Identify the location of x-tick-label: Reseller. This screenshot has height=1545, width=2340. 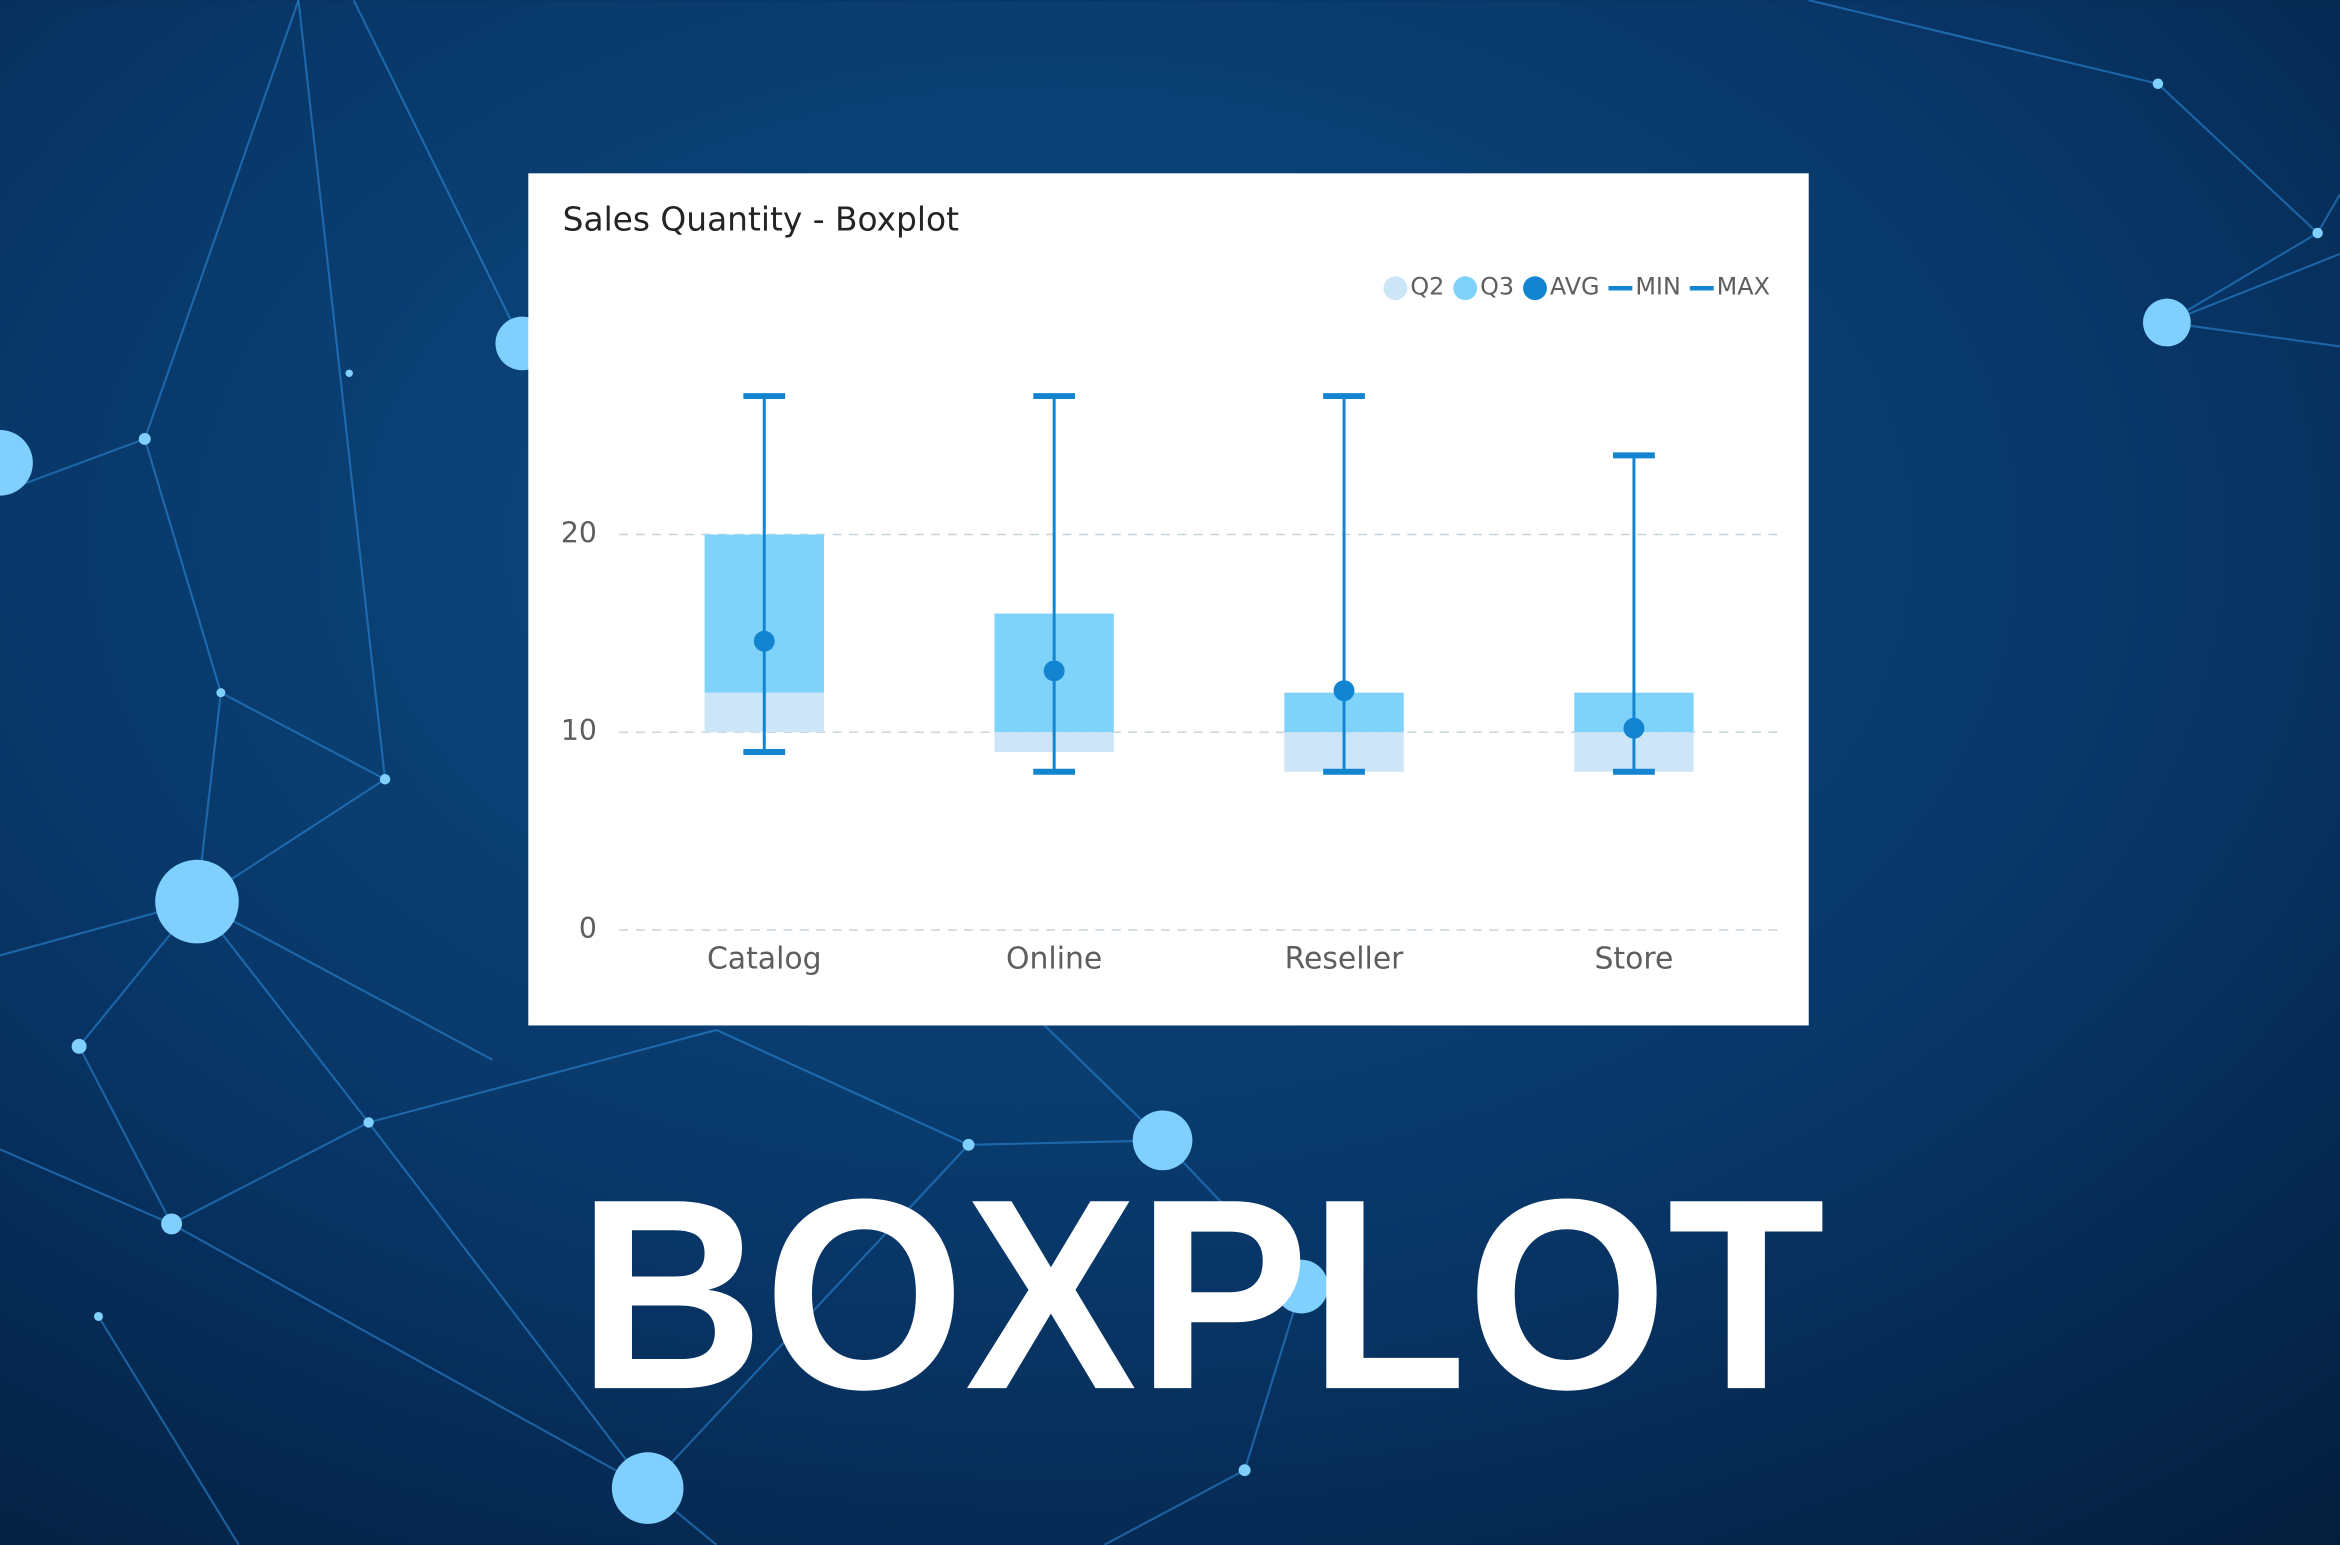
(1345, 958).